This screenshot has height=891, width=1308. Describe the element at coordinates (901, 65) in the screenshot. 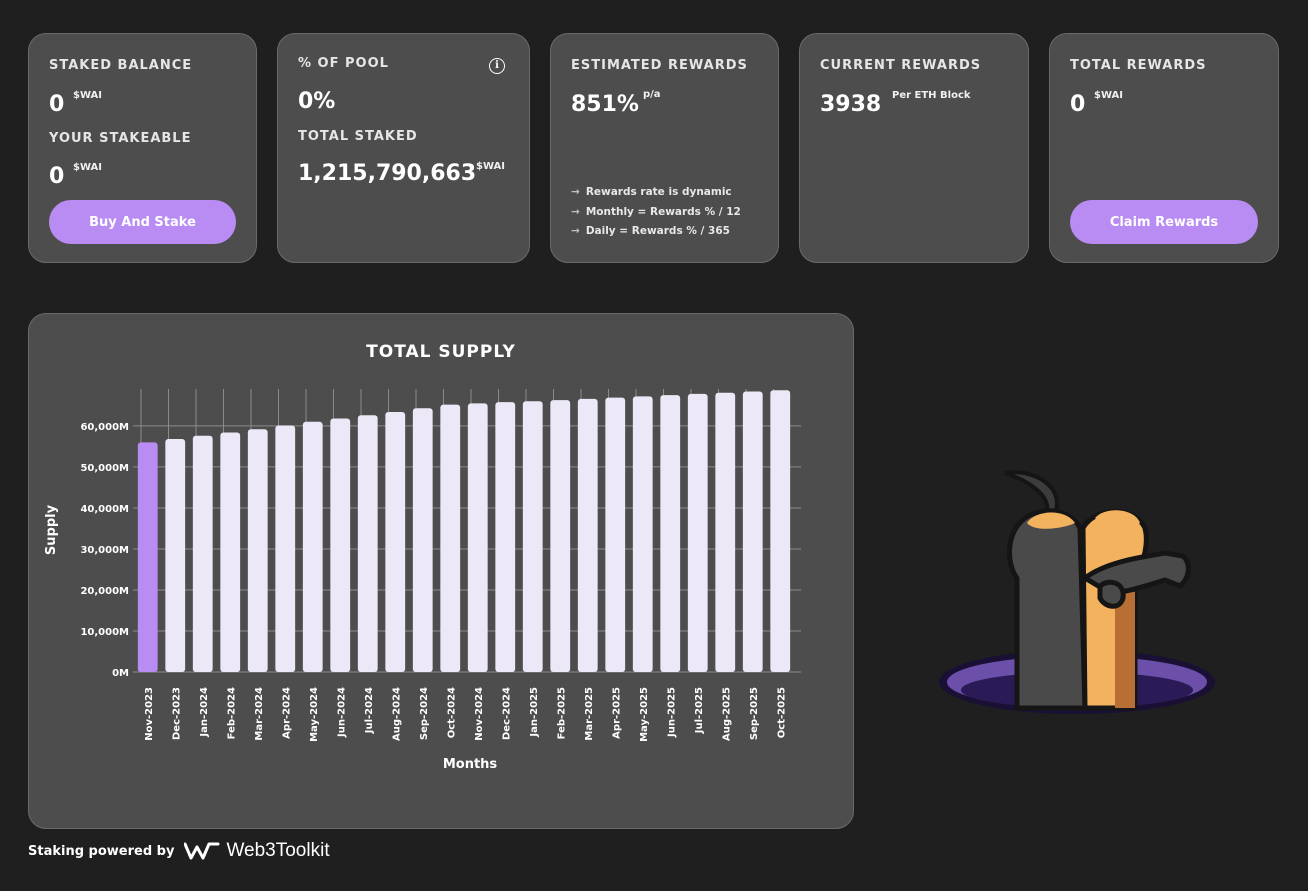

I see `current-rewards-label: CURRENT REWARDS` at that location.